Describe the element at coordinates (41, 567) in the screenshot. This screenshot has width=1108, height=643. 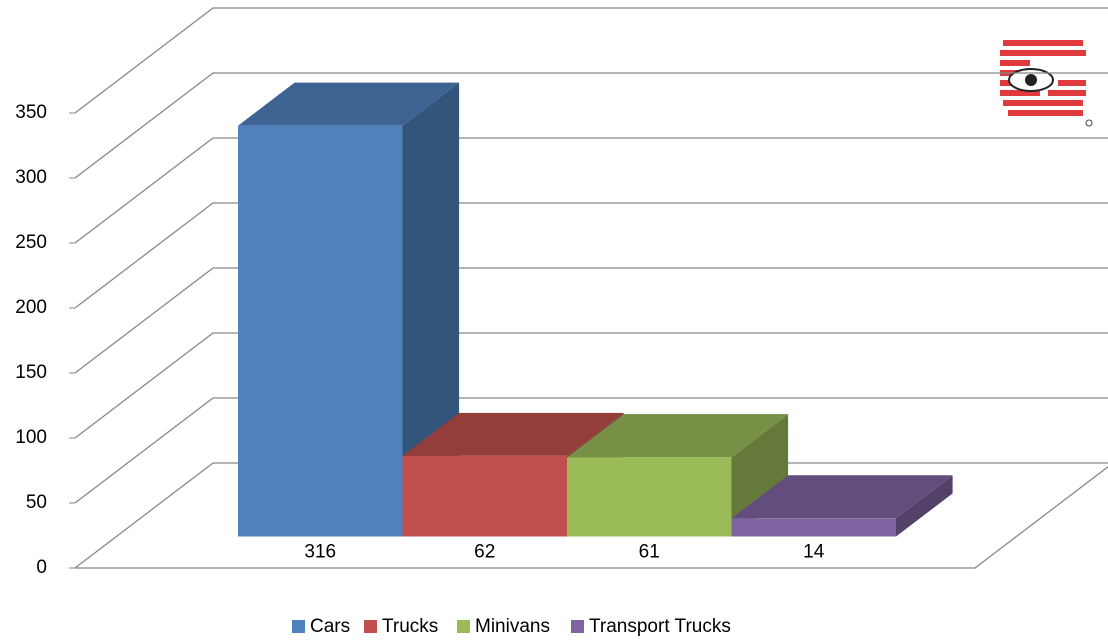
I see `y-tick-label: 0` at that location.